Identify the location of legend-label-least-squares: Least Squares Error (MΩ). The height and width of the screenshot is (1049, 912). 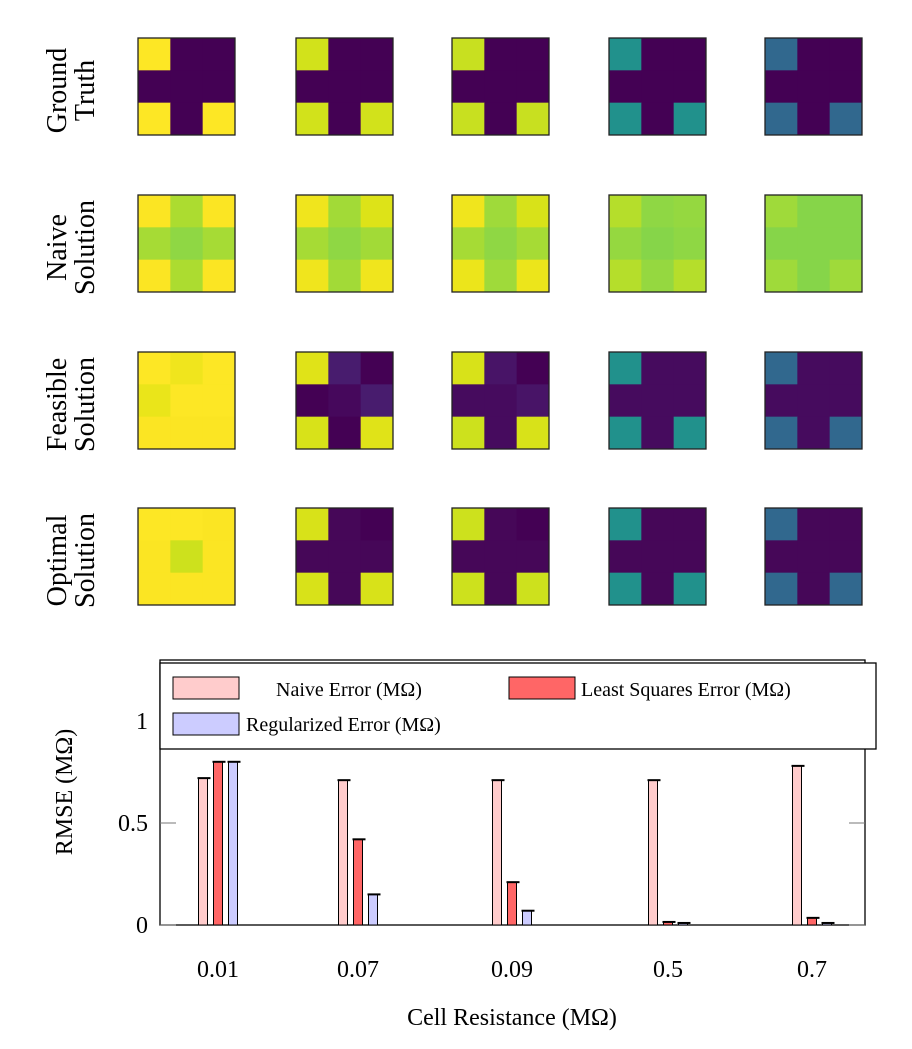
(686, 690).